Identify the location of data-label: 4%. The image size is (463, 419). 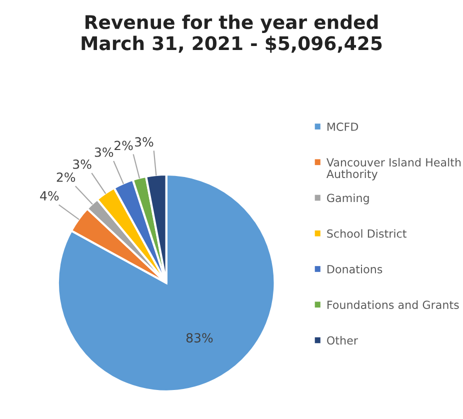
(49, 196).